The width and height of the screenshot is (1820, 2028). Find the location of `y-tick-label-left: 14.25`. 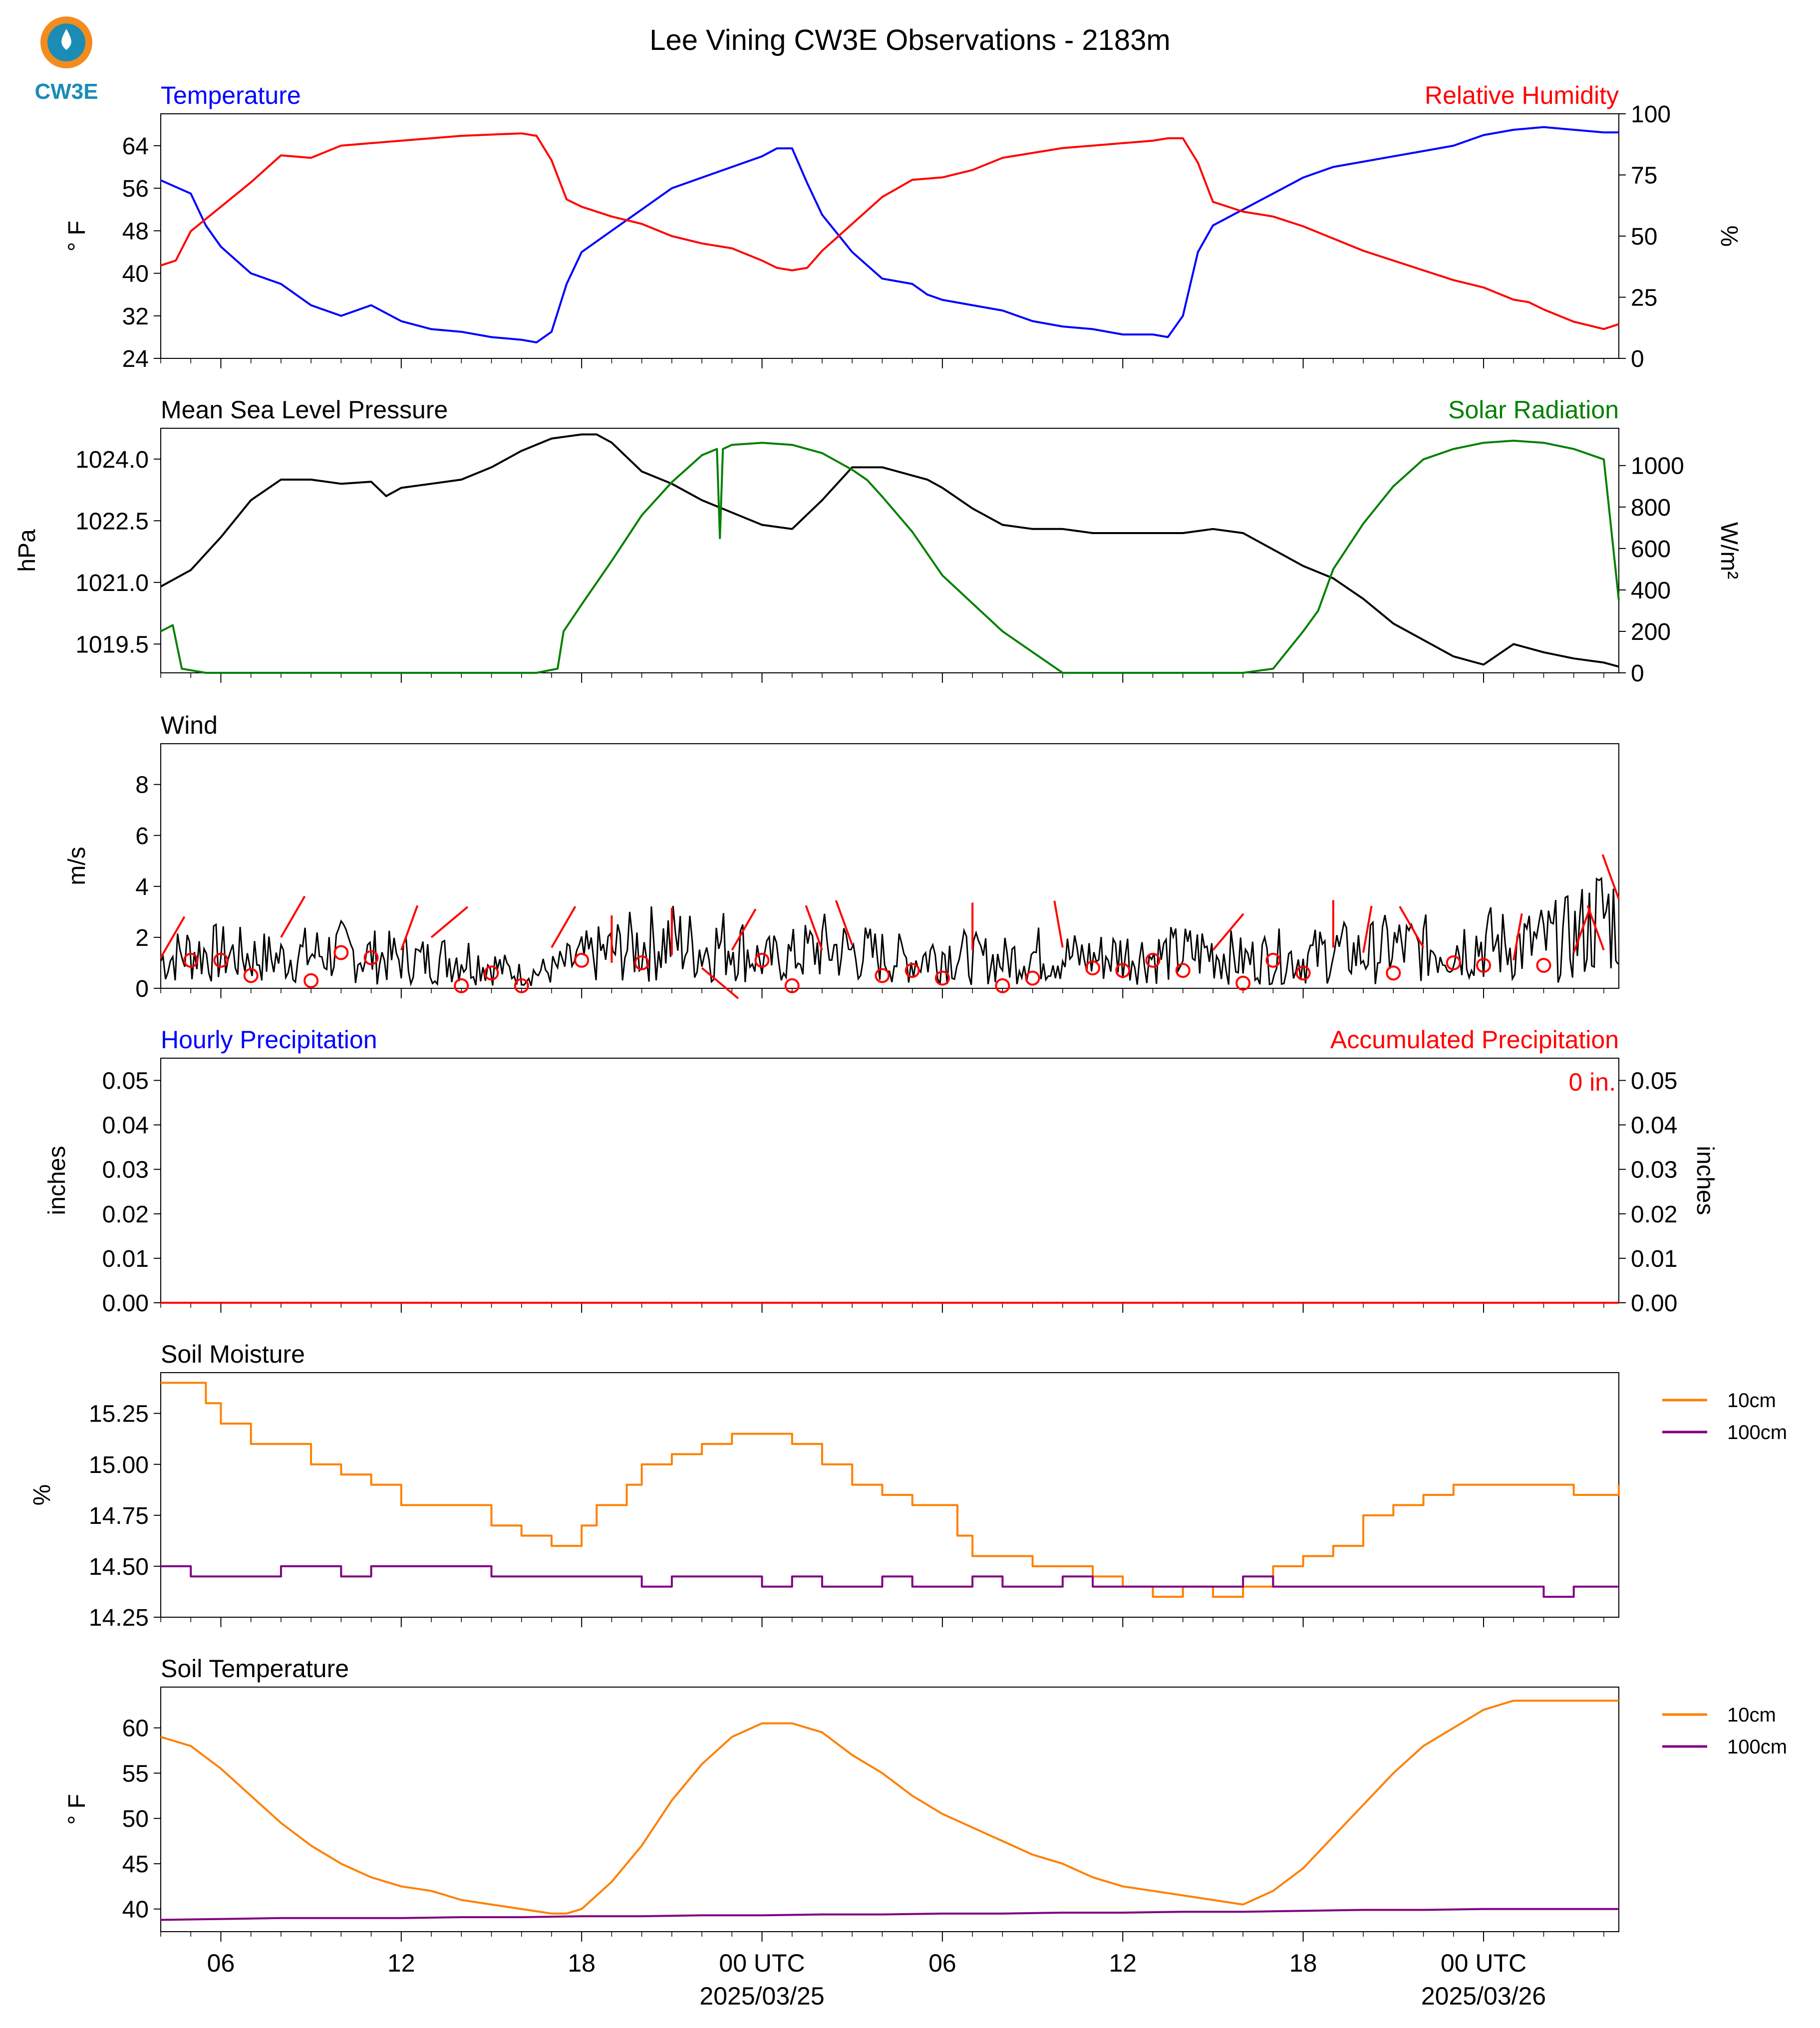

y-tick-label-left: 14.25 is located at coordinates (119, 1618).